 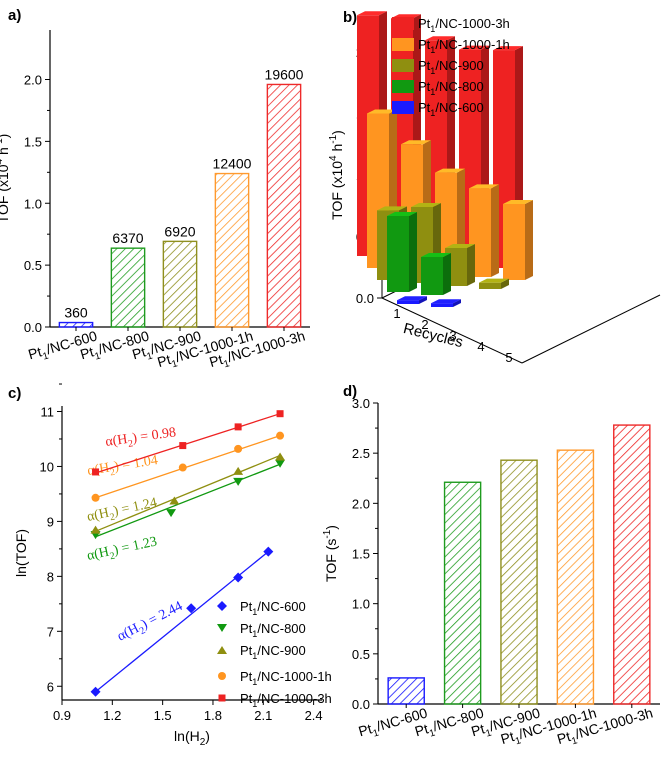 I want to click on legend-label-text: Pt1/NC-800, so click(x=273, y=630).